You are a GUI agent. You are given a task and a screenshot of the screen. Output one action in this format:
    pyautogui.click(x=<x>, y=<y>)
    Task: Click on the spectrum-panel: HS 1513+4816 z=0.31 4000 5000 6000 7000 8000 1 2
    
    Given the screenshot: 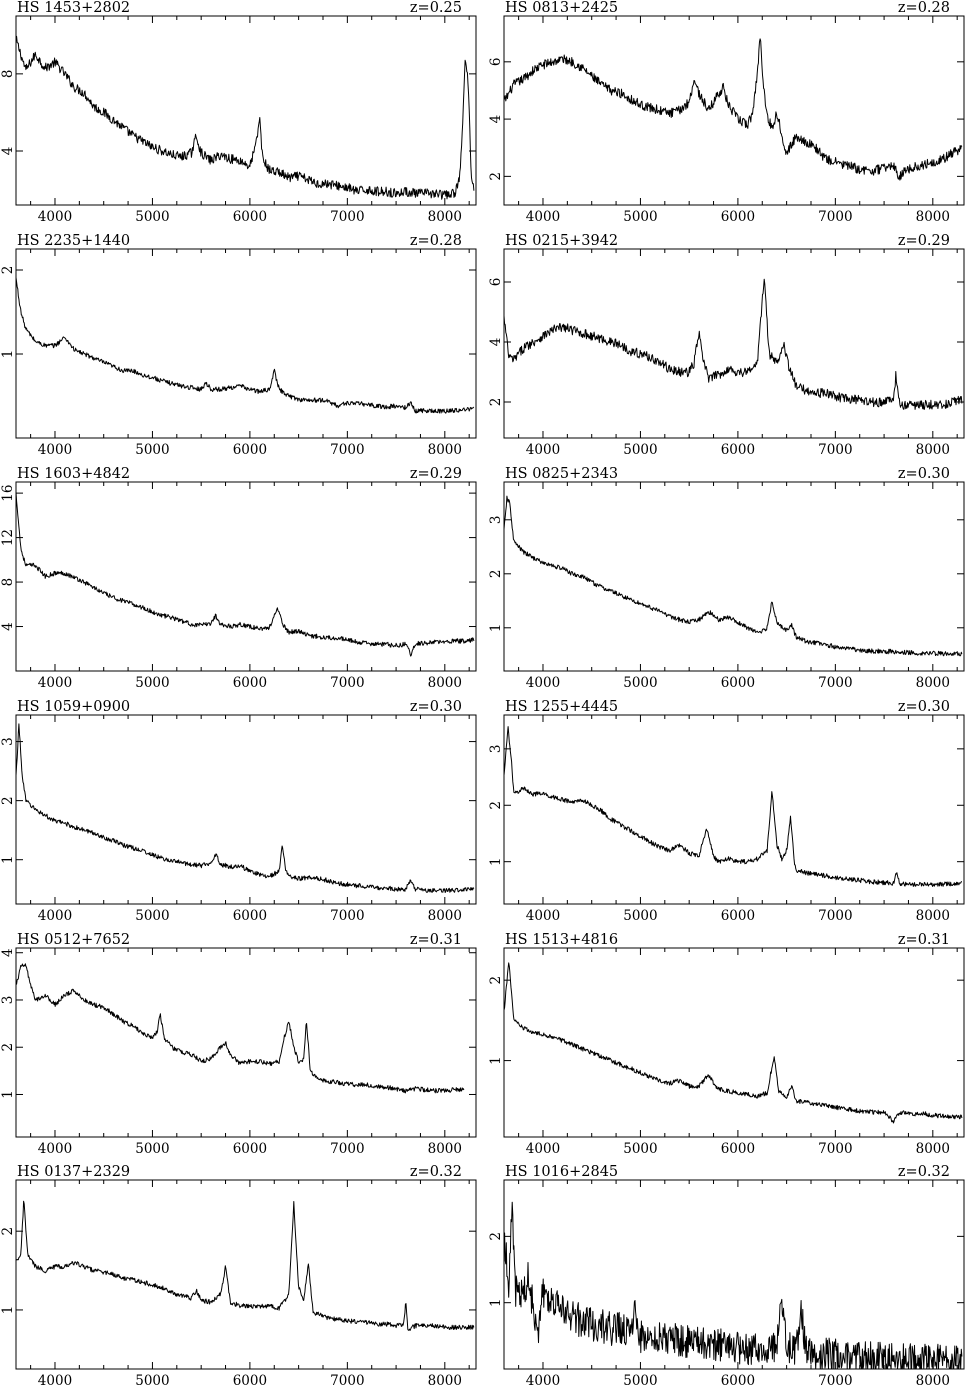 What is the action you would take?
    pyautogui.click(x=726, y=1044)
    